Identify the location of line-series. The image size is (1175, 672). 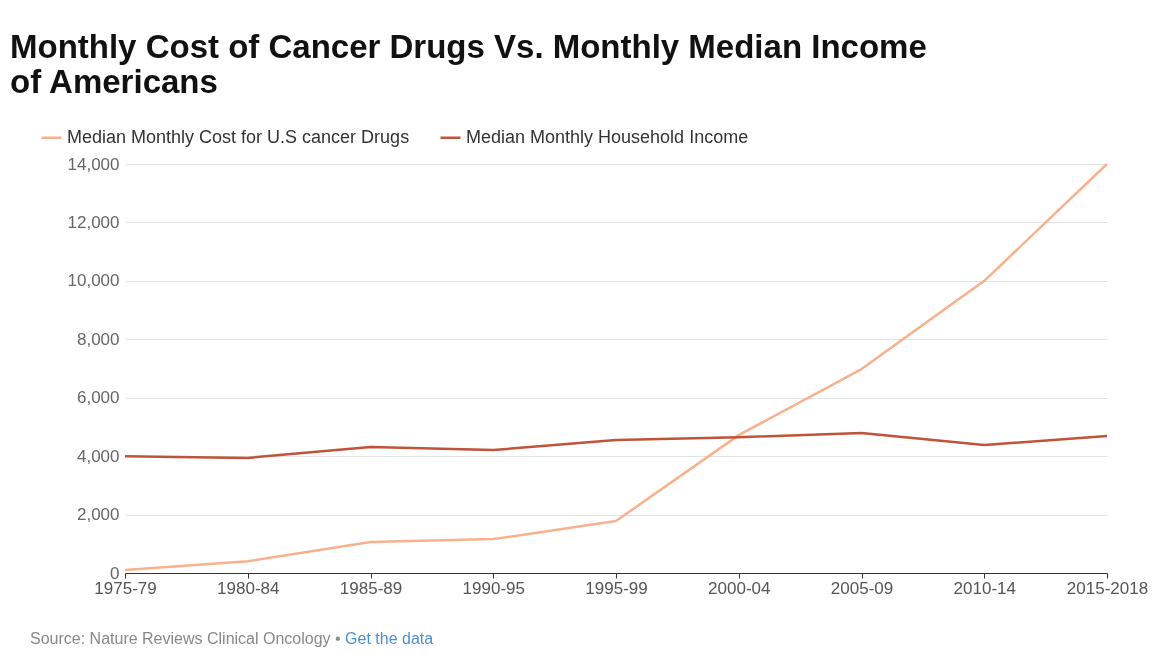
(616, 445).